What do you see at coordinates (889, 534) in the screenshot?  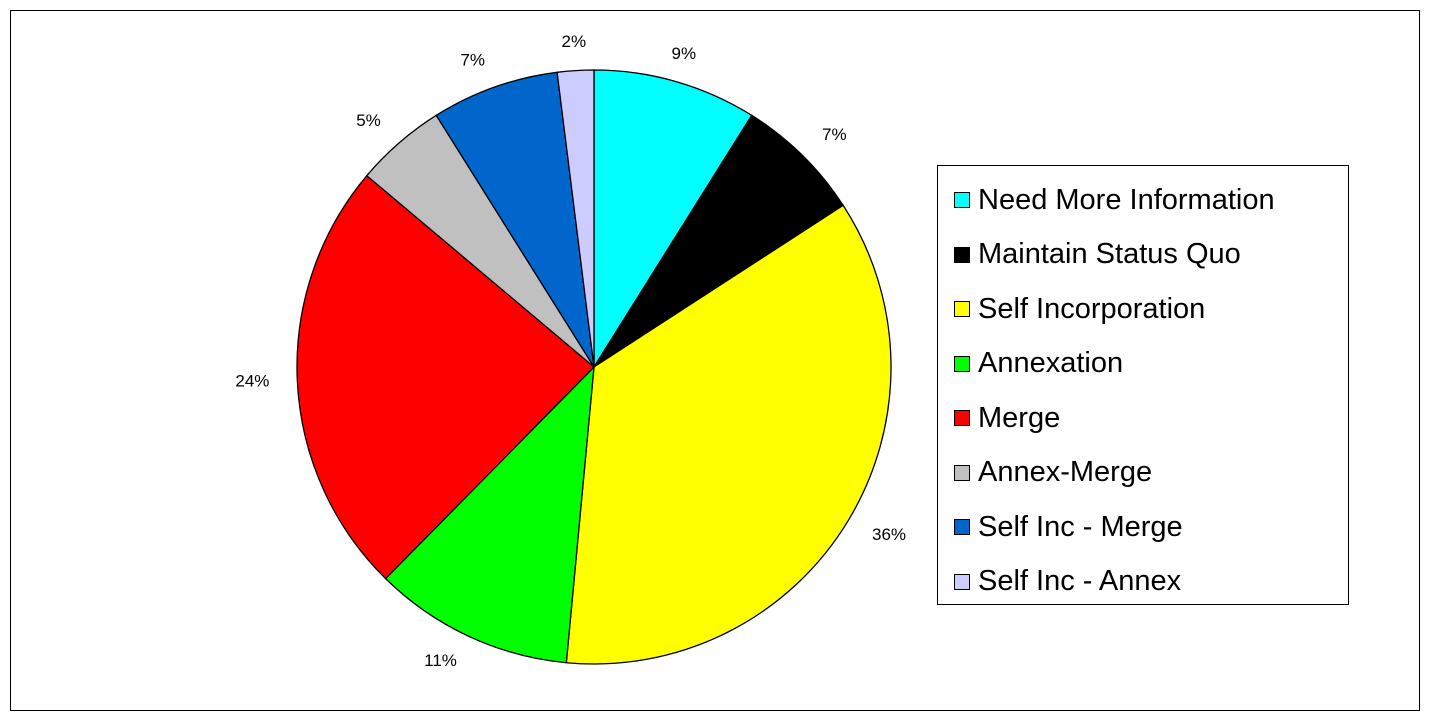 I see `pie-slice-label-3: 36%` at bounding box center [889, 534].